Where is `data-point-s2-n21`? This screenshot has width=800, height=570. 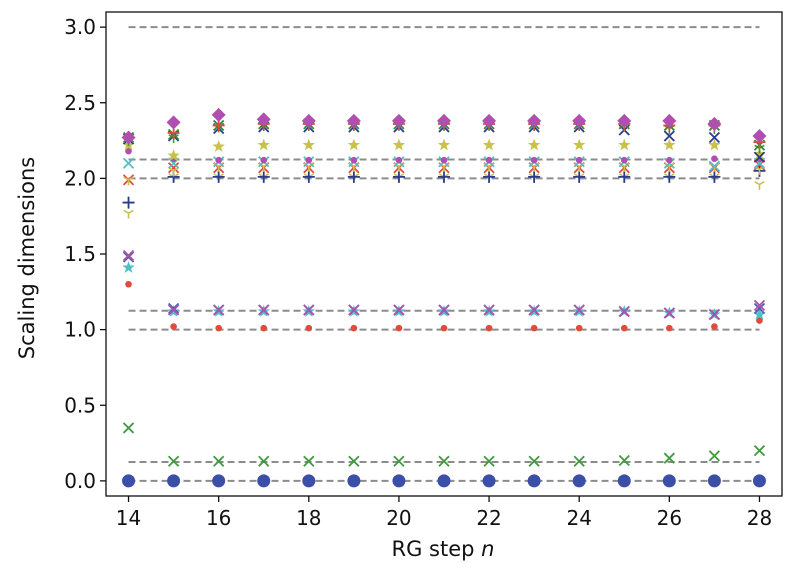 data-point-s2-n21 is located at coordinates (444, 328).